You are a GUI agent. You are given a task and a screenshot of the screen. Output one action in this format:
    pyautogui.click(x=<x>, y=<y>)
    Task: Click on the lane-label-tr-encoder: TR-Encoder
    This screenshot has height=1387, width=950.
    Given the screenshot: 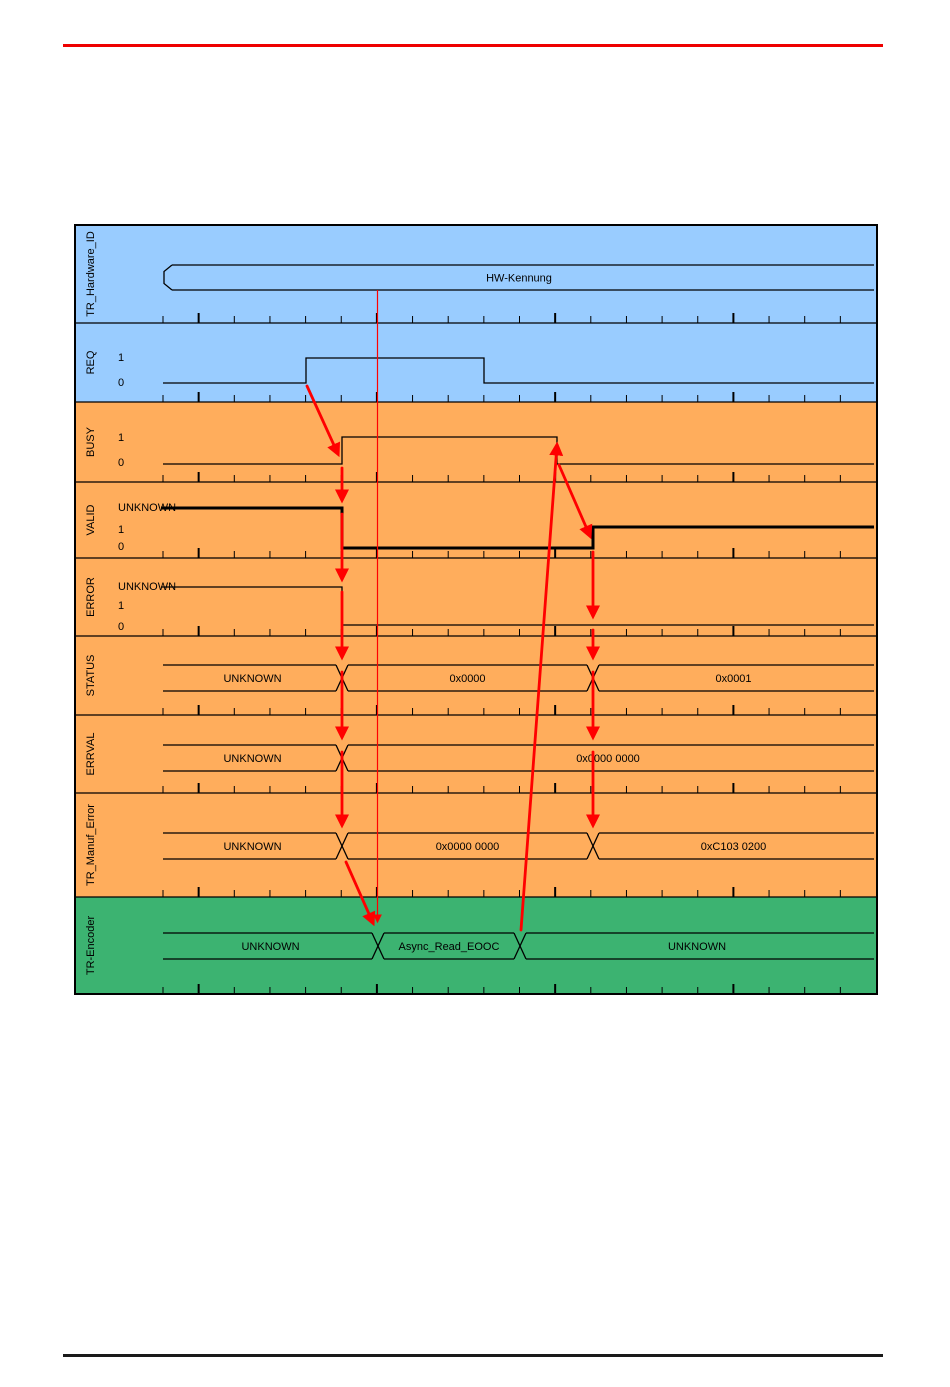 What is the action you would take?
    pyautogui.click(x=91, y=946)
    